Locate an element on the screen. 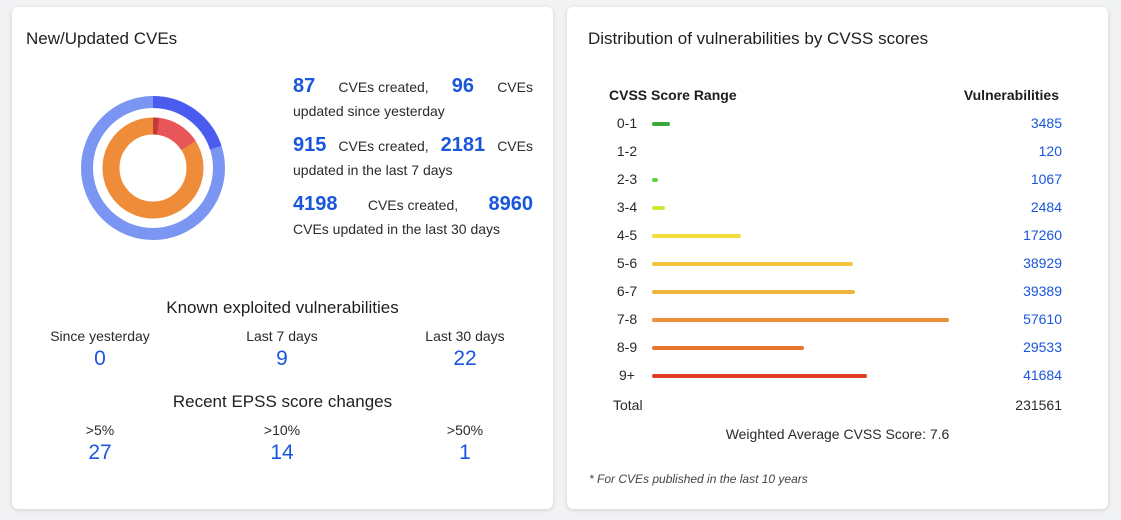 Image resolution: width=1121 pixels, height=520 pixels. kpi-value: 27 is located at coordinates (100, 452).